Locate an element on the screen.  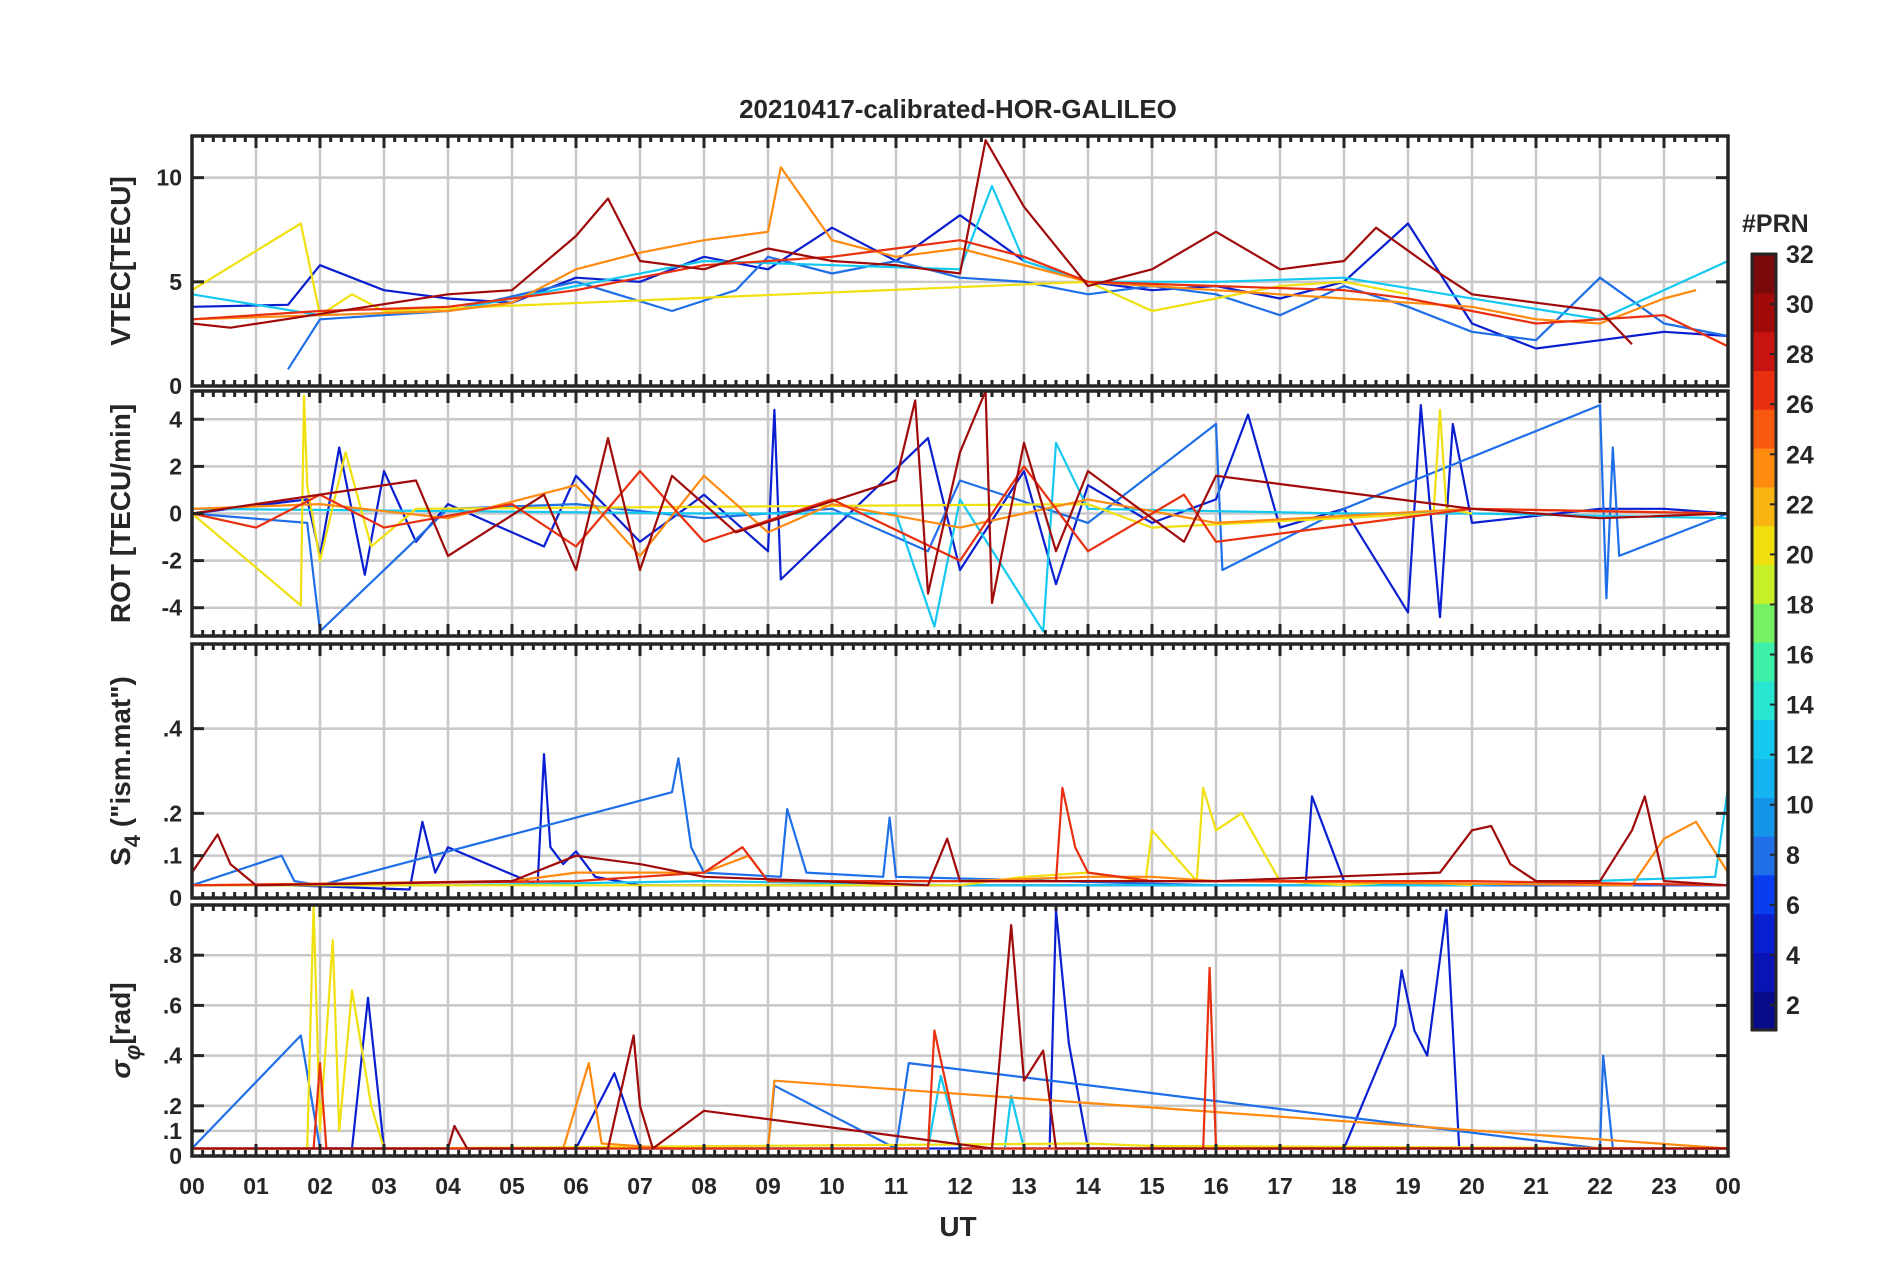
colorbar-tick-label: 6 is located at coordinates (1793, 906).